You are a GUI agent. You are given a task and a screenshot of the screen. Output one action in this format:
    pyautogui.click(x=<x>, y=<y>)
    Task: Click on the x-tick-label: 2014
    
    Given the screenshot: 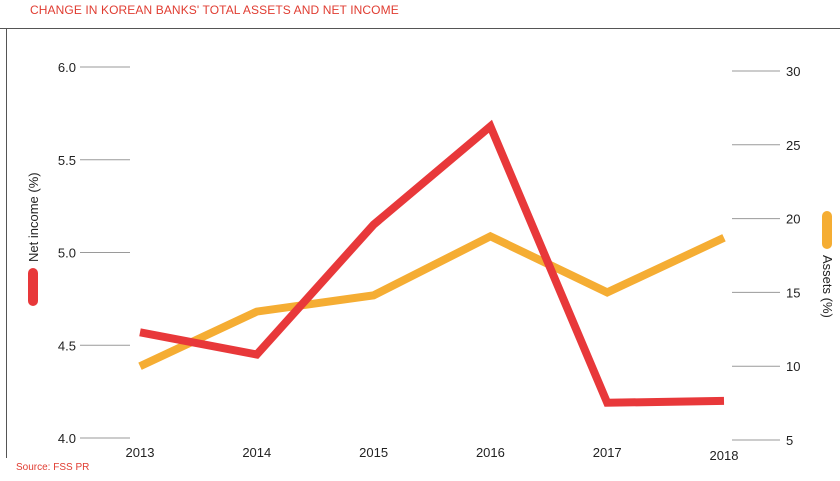 What is the action you would take?
    pyautogui.click(x=256, y=452)
    